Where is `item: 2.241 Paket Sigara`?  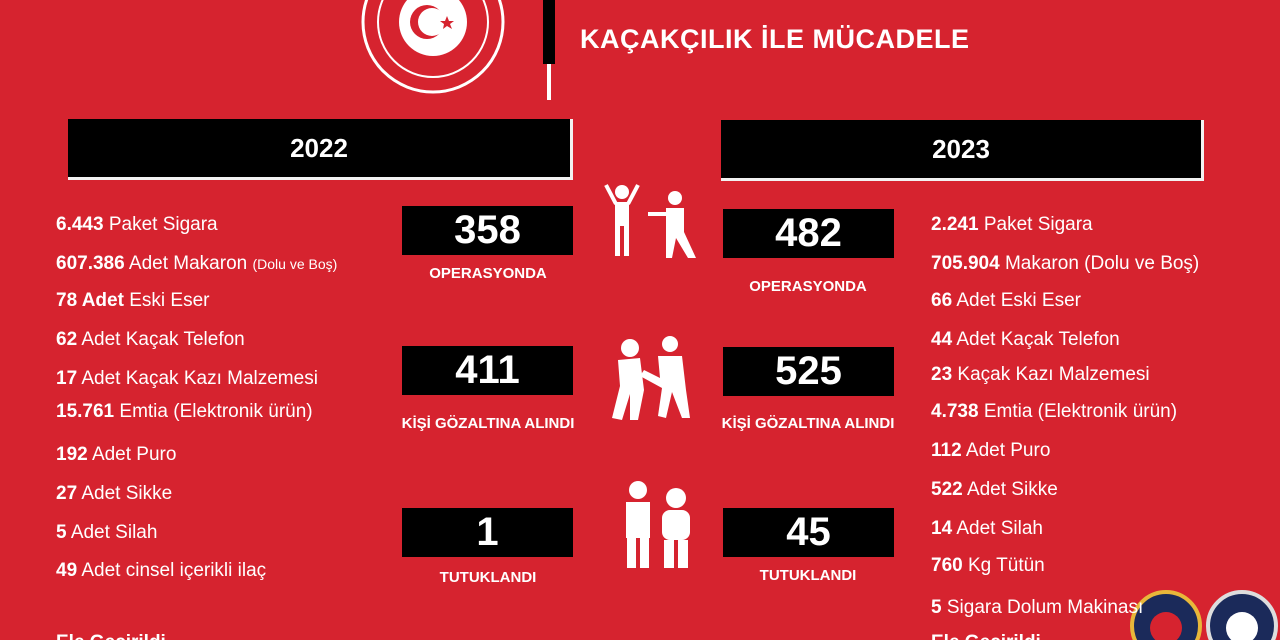
item: 2.241 Paket Sigara is located at coordinates (1012, 225).